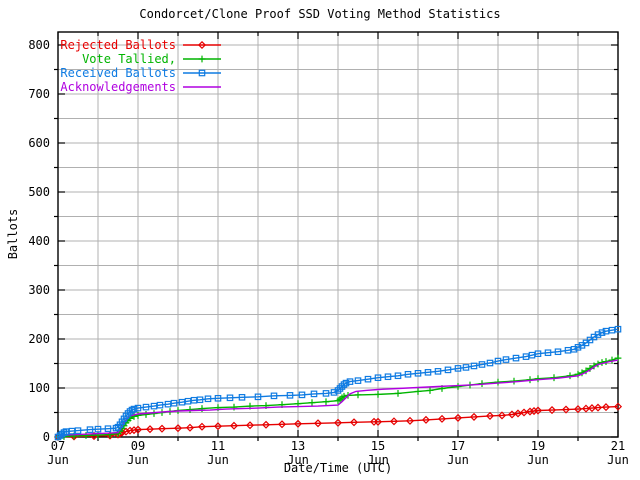  Describe the element at coordinates (138, 446) in the screenshot. I see `svg-text: 09` at that location.